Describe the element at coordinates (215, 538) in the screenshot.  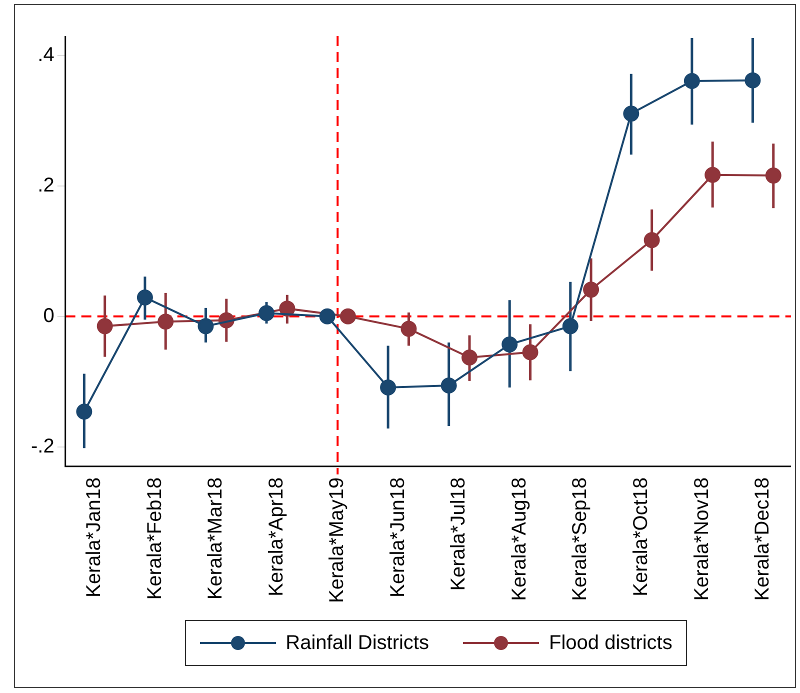
I see `x-tick-label: Kerala*Mar18` at that location.